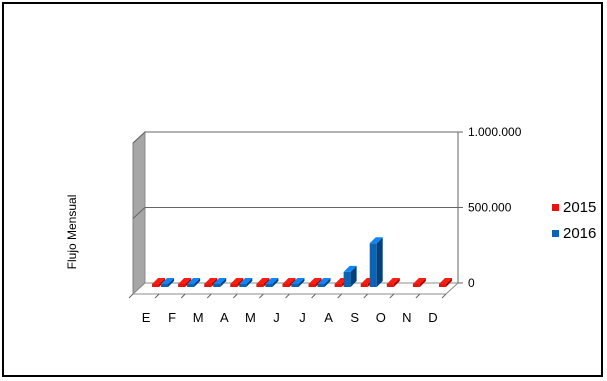  Describe the element at coordinates (146, 317) in the screenshot. I see `x-tick-label: E` at that location.